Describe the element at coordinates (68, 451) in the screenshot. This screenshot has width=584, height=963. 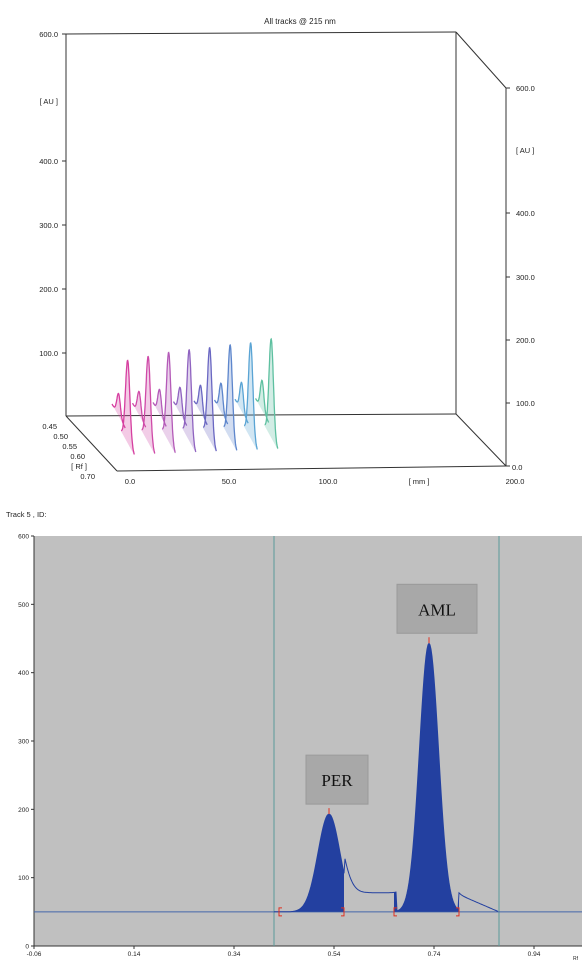
I see `depth-axis: 0.45 0.50 0.55 0.60 [ Rf ] 0.70` at that location.